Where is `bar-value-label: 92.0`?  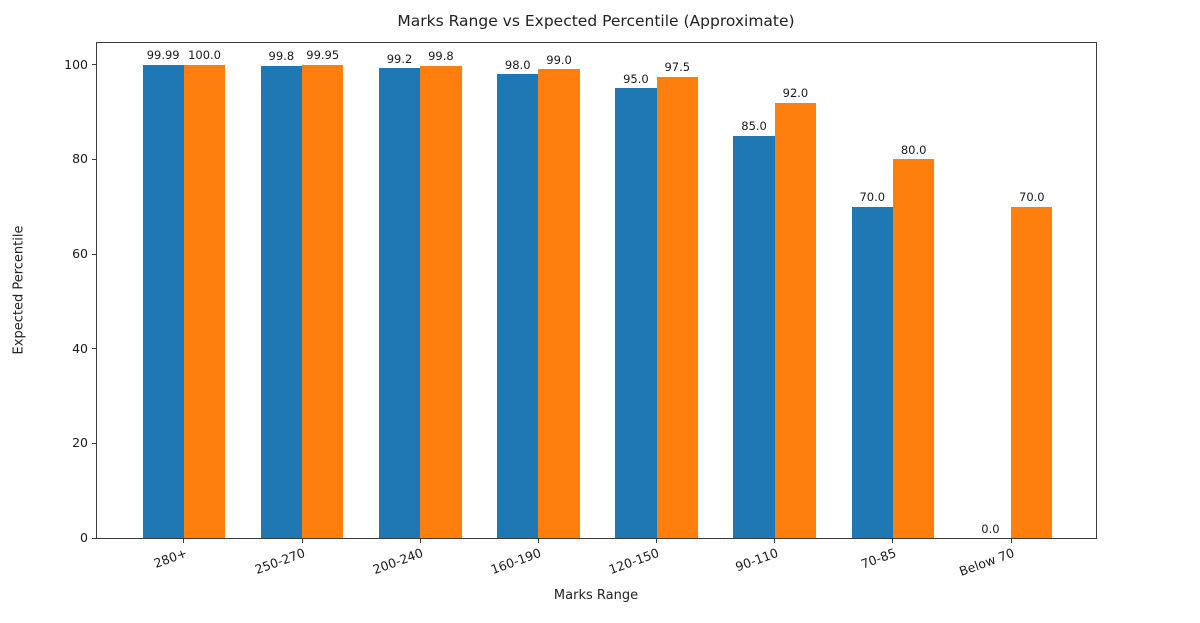
bar-value-label: 92.0 is located at coordinates (795, 93).